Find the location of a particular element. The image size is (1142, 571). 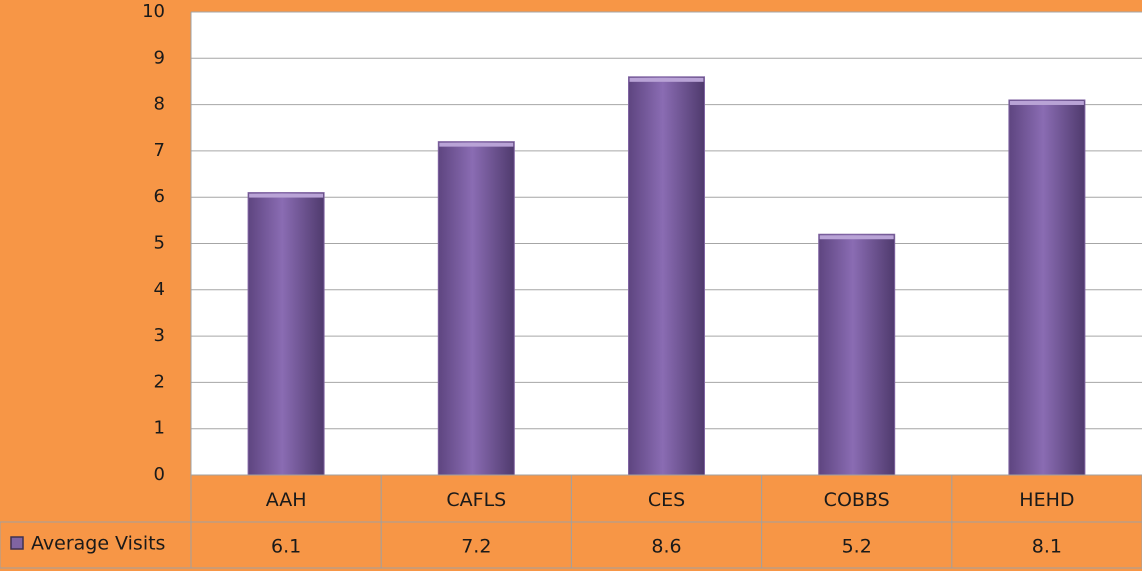

y-tick-label: 7 is located at coordinates (159, 150).